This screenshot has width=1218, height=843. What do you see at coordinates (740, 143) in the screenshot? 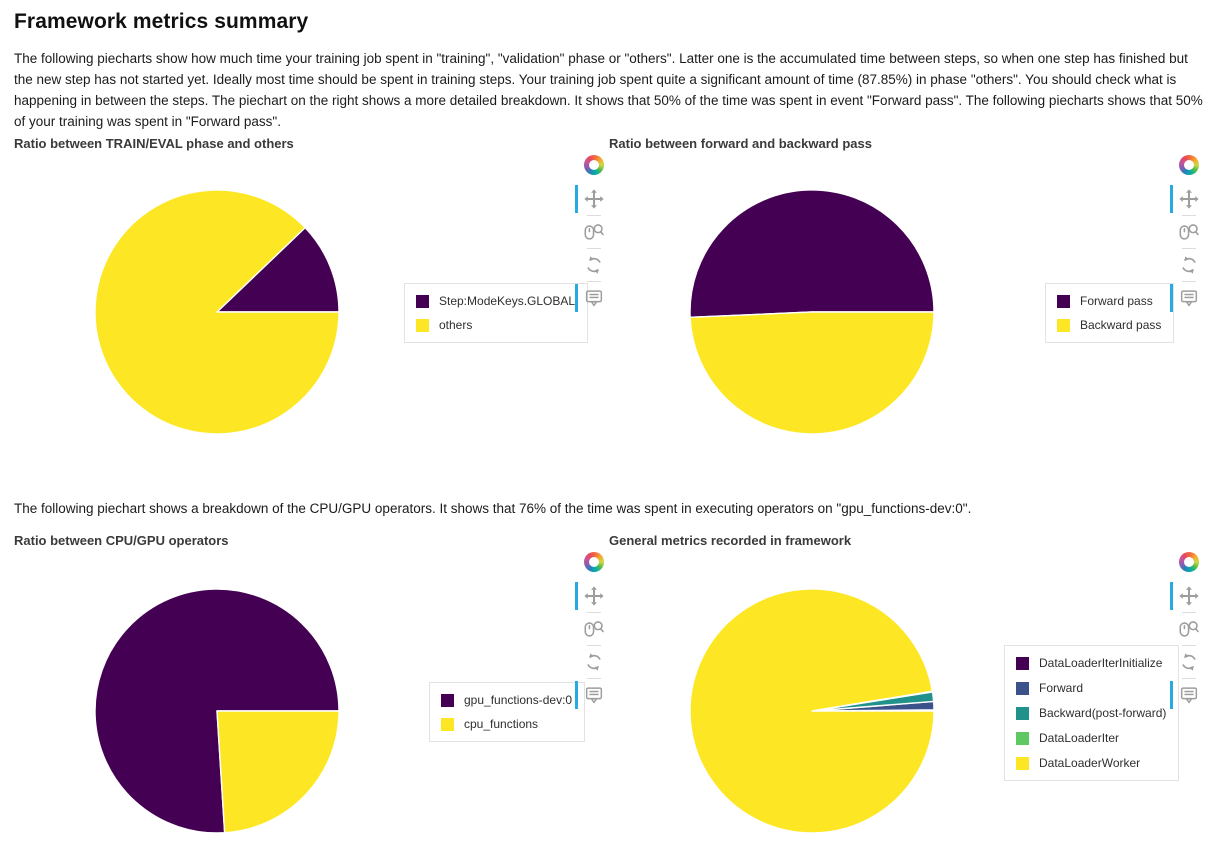
I see `chart-title: Ratio between forward and backward pass` at bounding box center [740, 143].